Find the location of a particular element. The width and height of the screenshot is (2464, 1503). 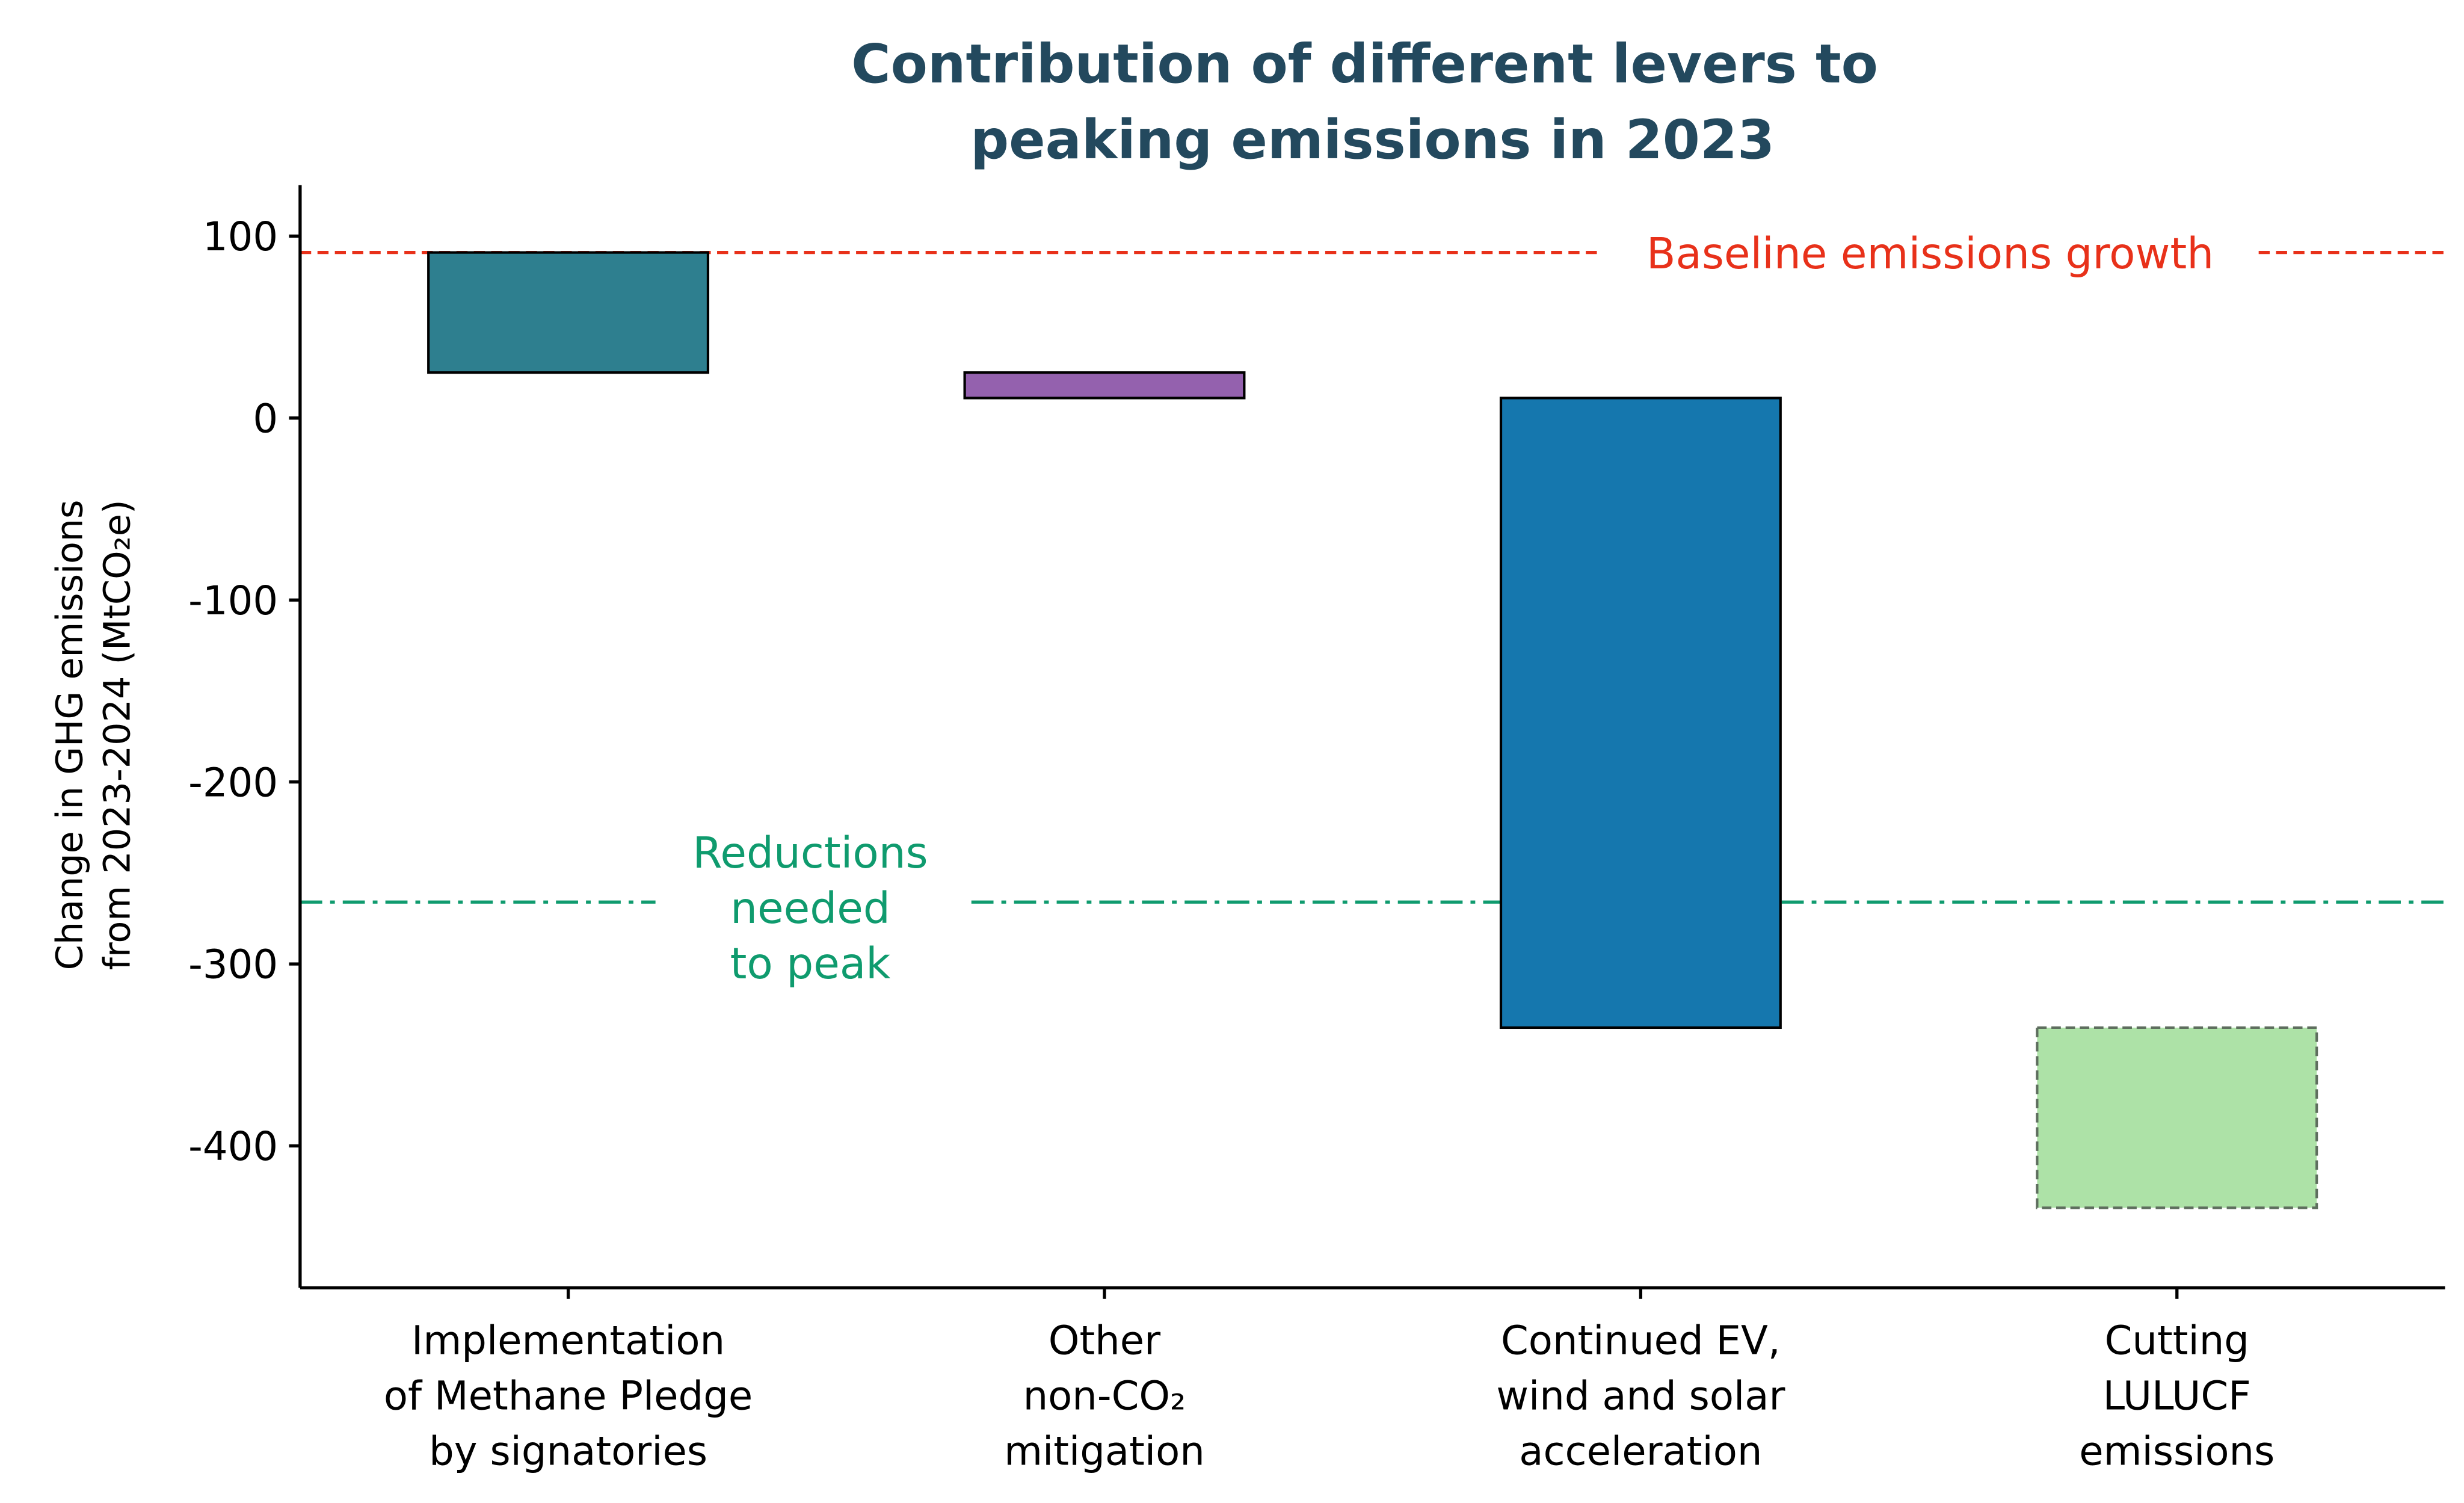

x-tick-label: of Methane Pledge is located at coordinates (568, 1396).